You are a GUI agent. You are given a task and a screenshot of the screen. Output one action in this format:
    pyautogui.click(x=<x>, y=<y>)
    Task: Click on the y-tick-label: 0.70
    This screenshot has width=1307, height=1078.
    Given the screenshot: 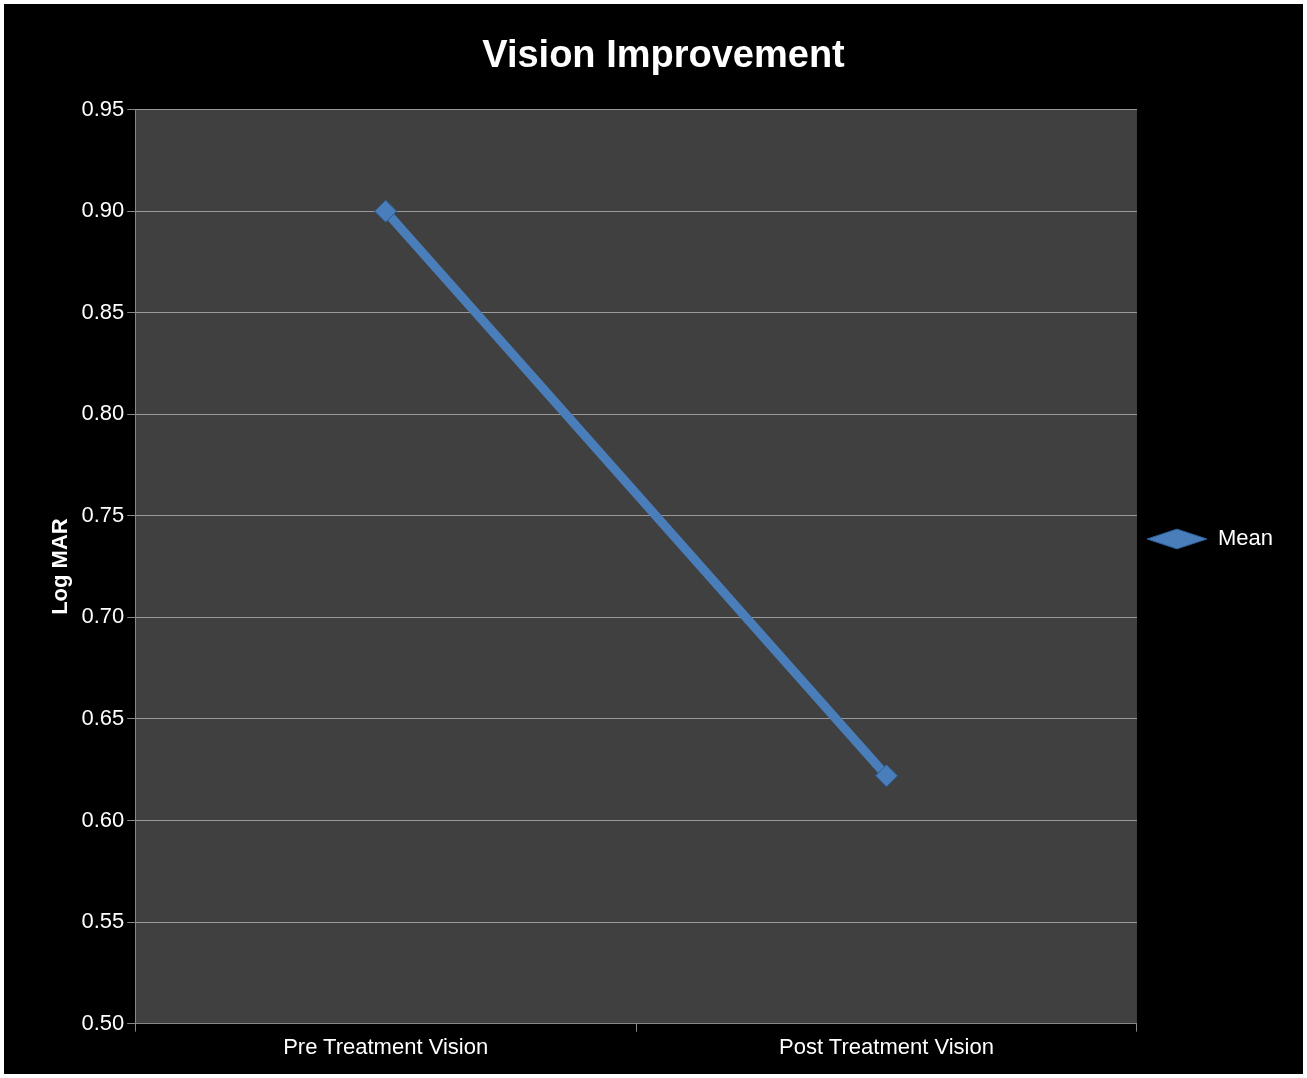 What is the action you would take?
    pyautogui.click(x=103, y=616)
    